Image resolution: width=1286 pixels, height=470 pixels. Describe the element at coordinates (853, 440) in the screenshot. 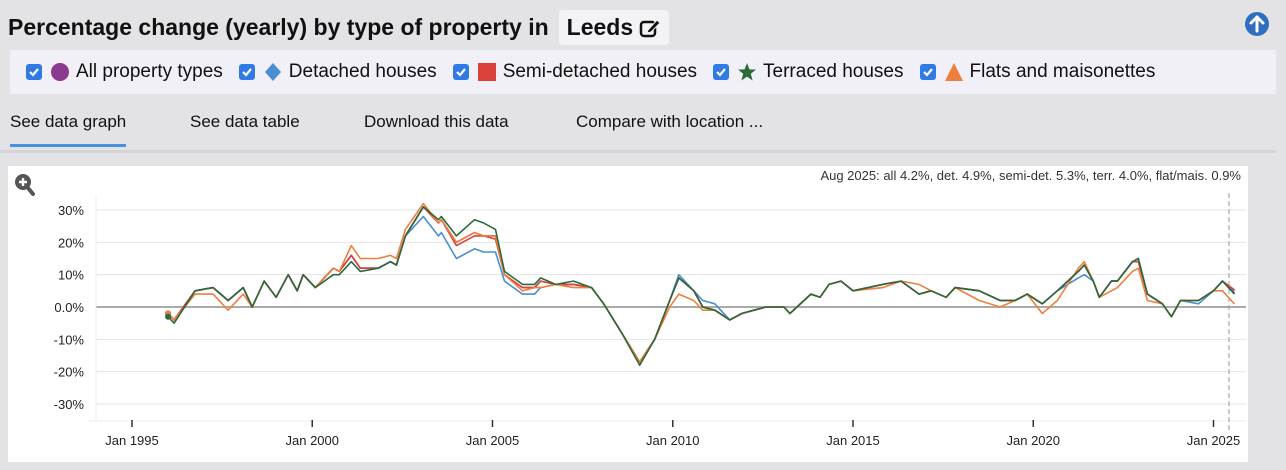

I see `x-tick-label: Jan 2015` at that location.